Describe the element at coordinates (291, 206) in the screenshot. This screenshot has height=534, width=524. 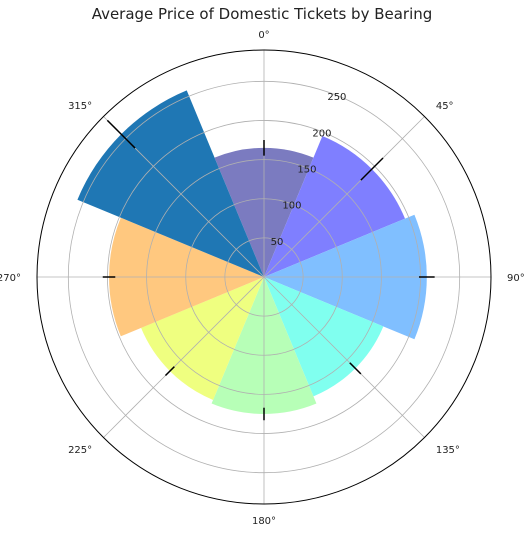
I see `radial-tick-label-100: 100` at that location.